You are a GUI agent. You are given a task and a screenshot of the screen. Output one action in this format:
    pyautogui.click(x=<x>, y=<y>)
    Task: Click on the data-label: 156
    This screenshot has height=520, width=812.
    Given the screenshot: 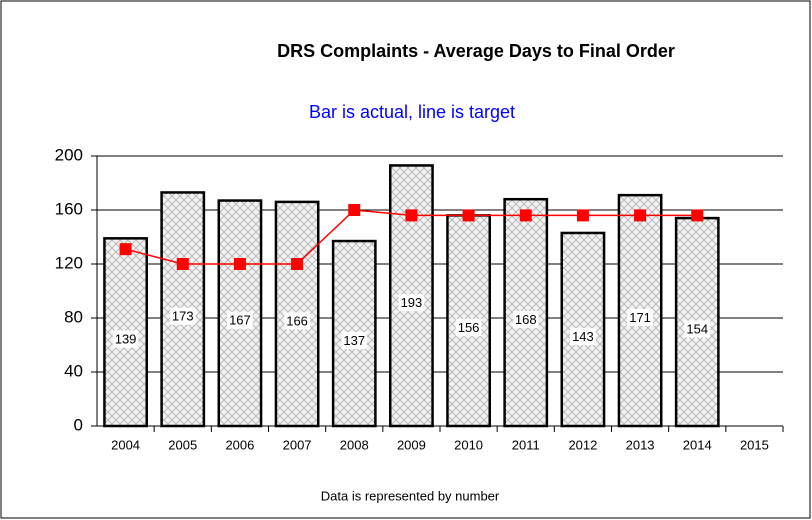 What is the action you would take?
    pyautogui.click(x=469, y=327)
    